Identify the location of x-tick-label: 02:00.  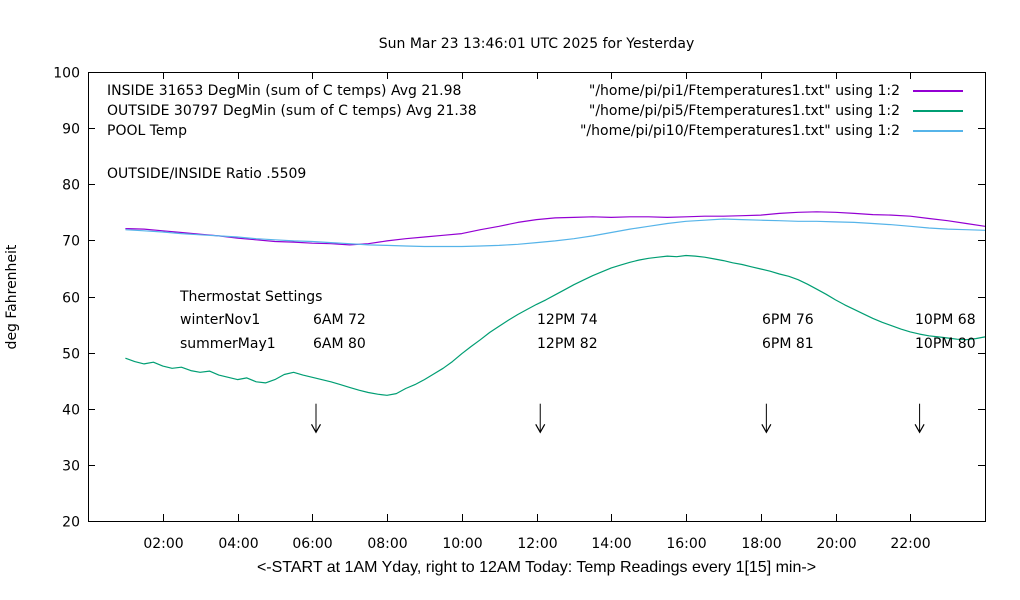
(163, 544).